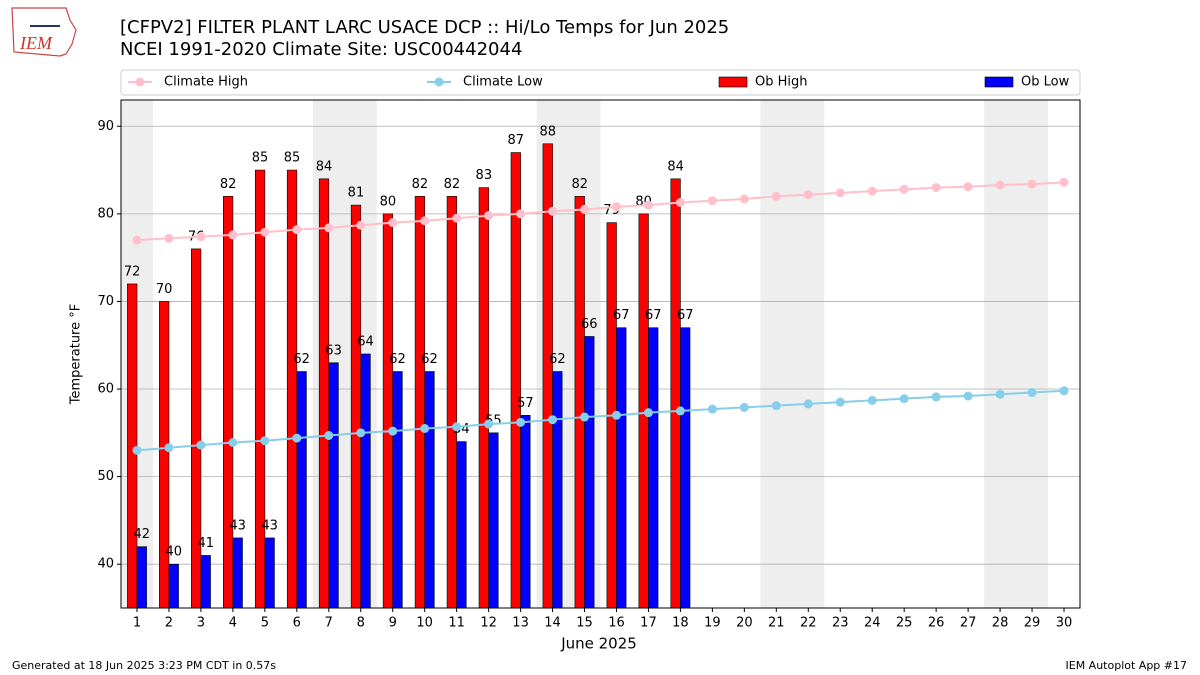 The height and width of the screenshot is (675, 1200). I want to click on x-tick-label: 23, so click(840, 623).